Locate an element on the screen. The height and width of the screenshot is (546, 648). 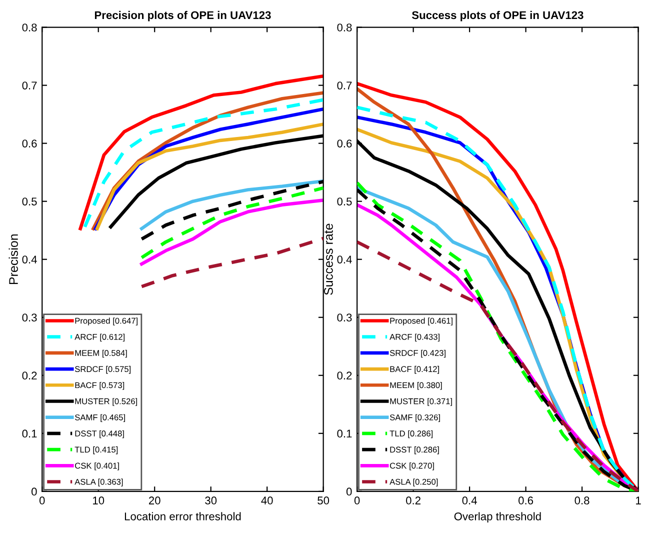
x-axis-title: Overlap threshold is located at coordinates (497, 517).